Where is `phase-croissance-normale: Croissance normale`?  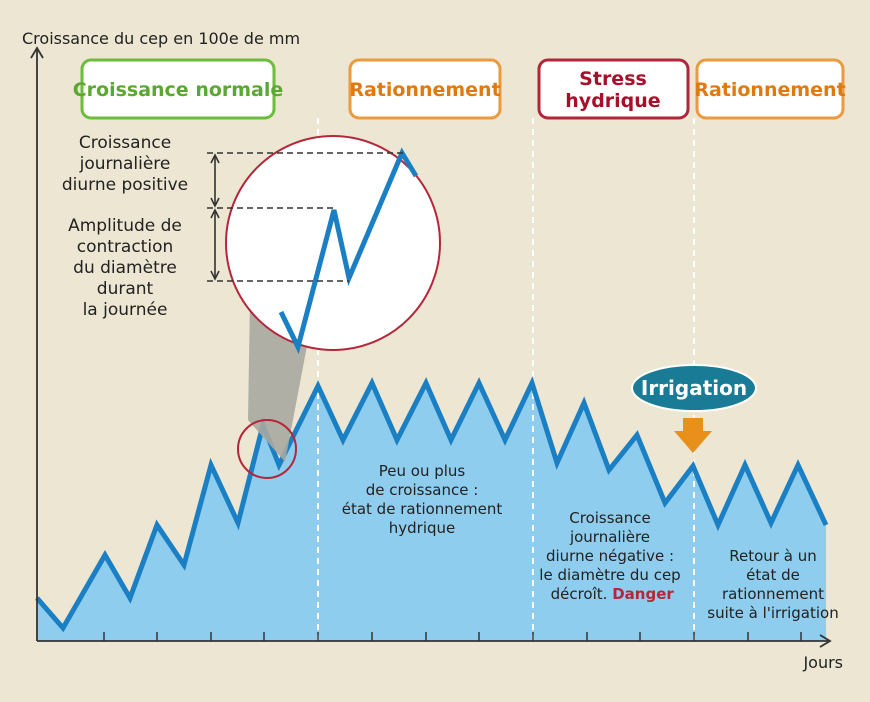 phase-croissance-normale: Croissance normale is located at coordinates (178, 89).